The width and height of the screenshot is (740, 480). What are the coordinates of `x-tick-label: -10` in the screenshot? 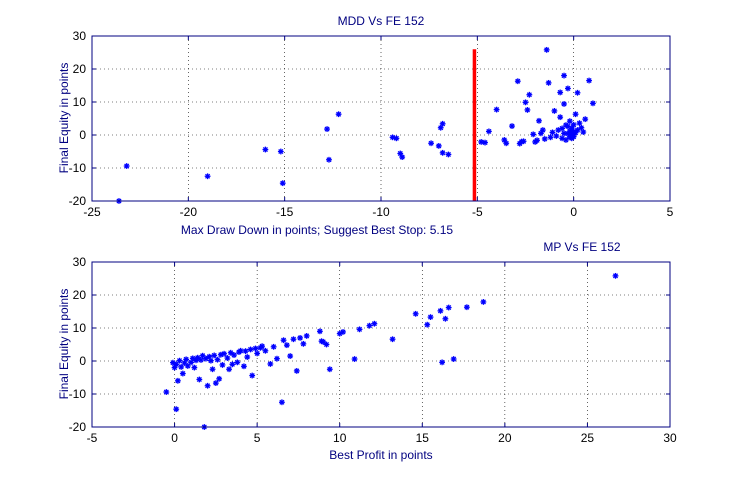 It's located at (381, 212).